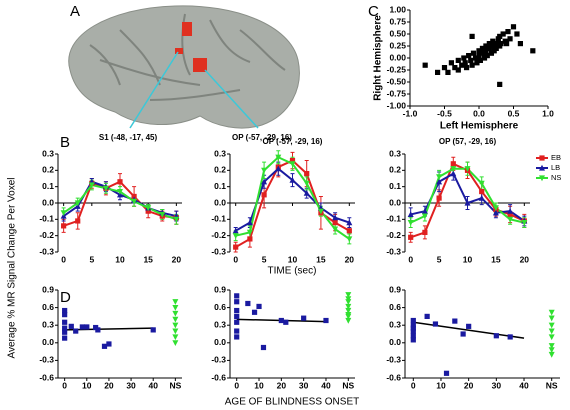 The image size is (570, 410). What do you see at coordinates (293, 141) in the screenshot?
I see `chart-title: OP (-57, -29, 16)` at bounding box center [293, 141].